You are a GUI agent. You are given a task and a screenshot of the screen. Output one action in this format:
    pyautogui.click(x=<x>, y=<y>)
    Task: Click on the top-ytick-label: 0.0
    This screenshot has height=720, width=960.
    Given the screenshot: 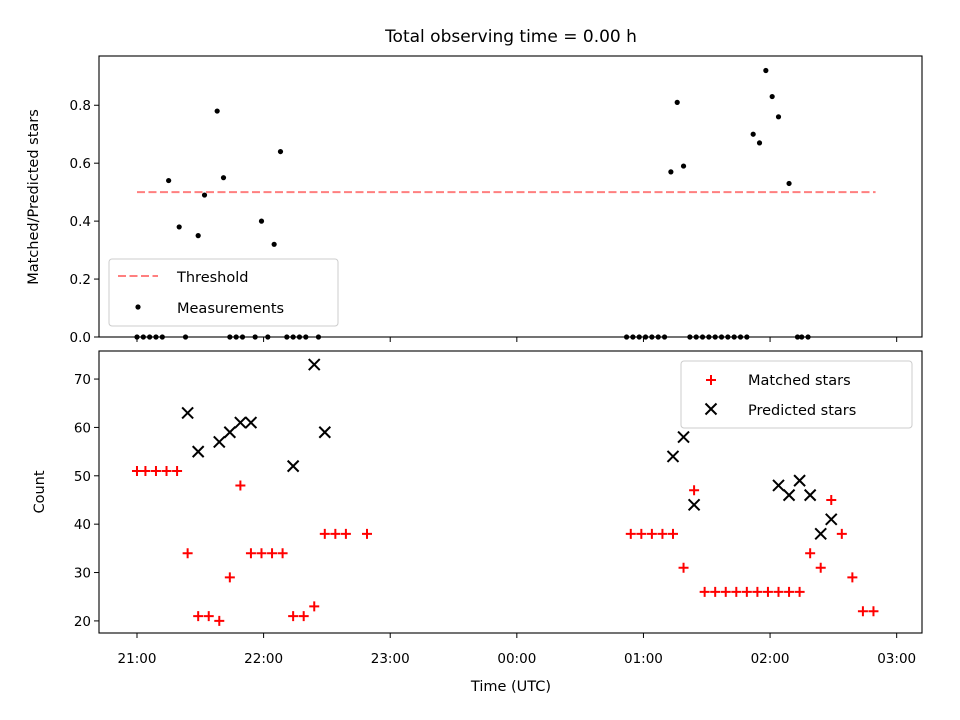 What is the action you would take?
    pyautogui.click(x=80, y=338)
    